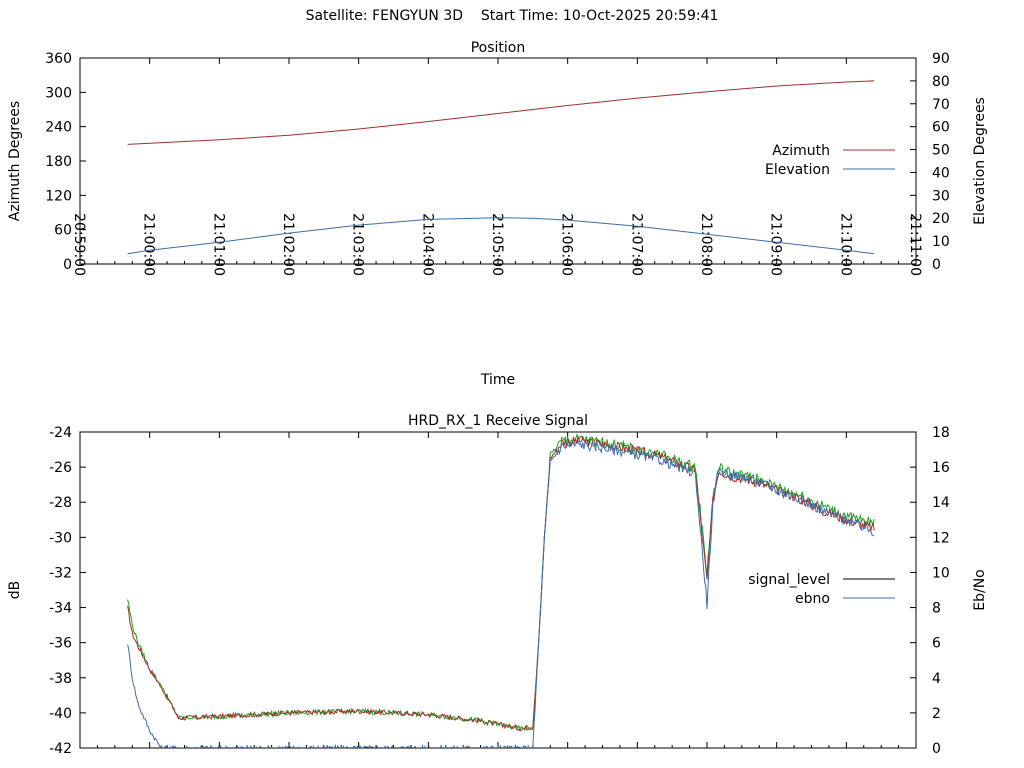 The image size is (1024, 768). I want to click on chart2-y2tick-label: 12, so click(941, 538).